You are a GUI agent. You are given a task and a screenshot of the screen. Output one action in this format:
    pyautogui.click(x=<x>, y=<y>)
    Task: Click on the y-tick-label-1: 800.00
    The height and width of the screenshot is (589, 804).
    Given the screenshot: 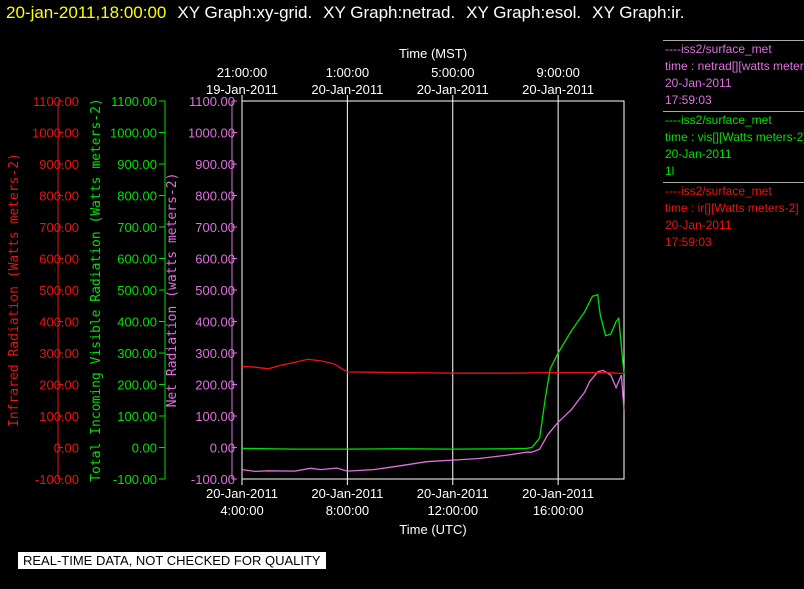 What is the action you would take?
    pyautogui.click(x=137, y=196)
    